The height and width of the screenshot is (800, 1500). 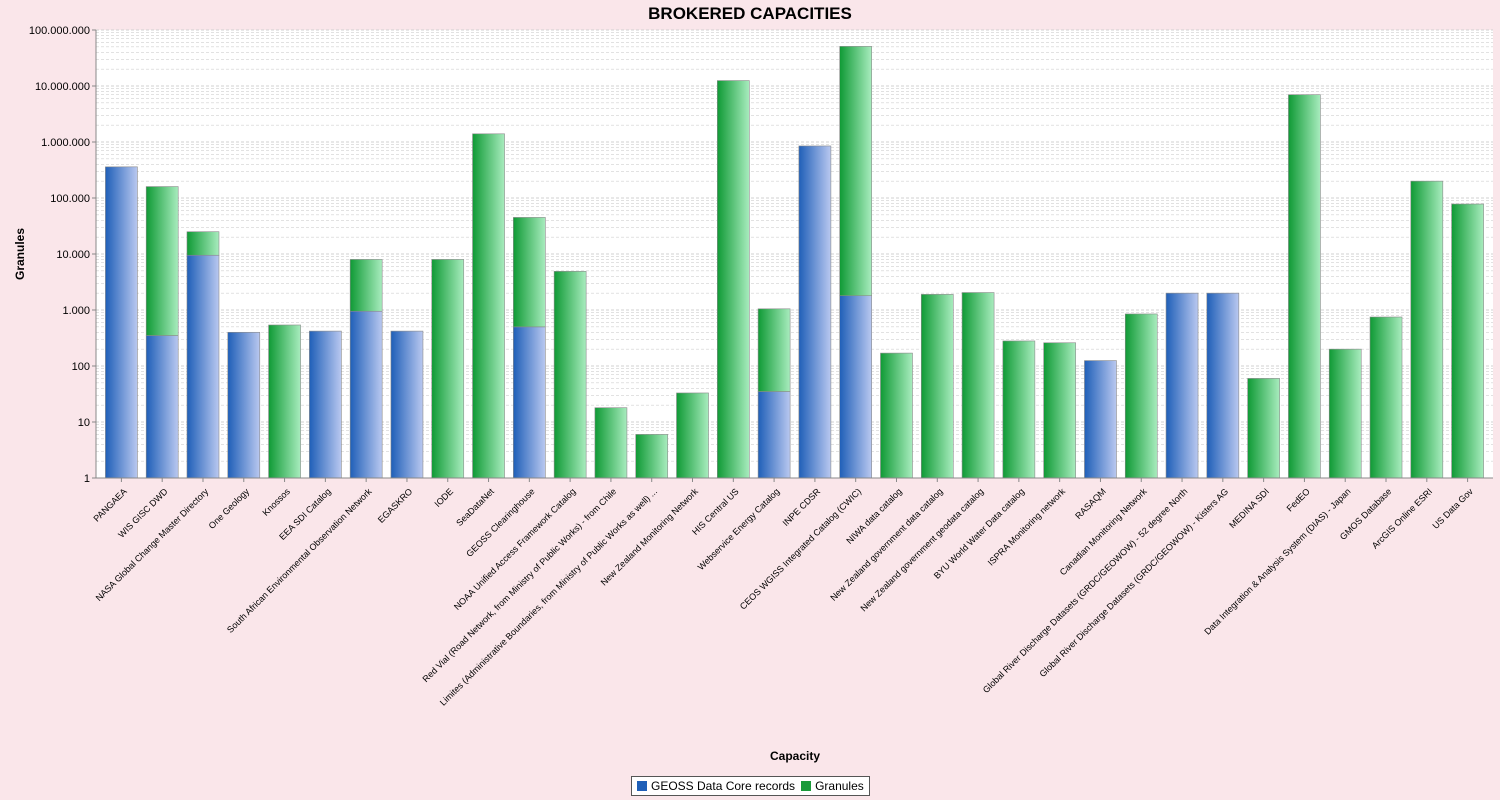 What do you see at coordinates (229, 508) in the screenshot?
I see `x-tick-label: One Geology` at bounding box center [229, 508].